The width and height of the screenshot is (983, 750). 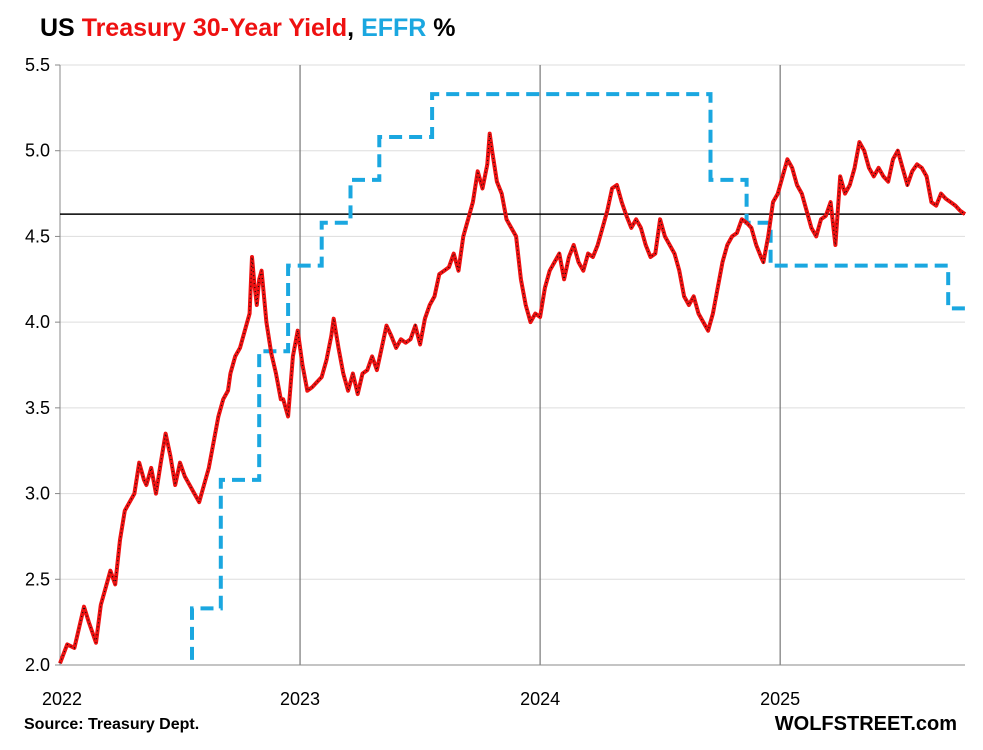 What do you see at coordinates (61, 28) in the screenshot?
I see `title-us: US` at bounding box center [61, 28].